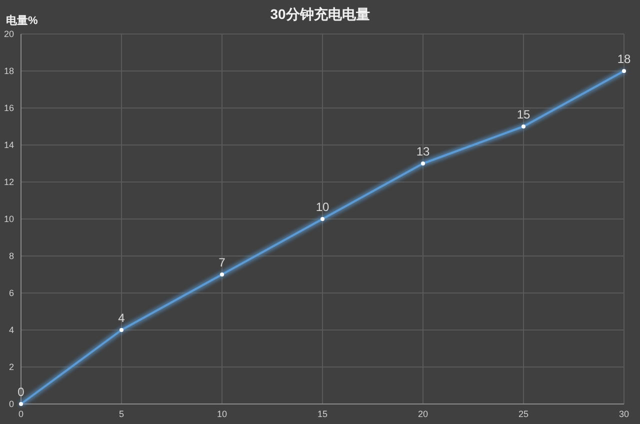  I want to click on y-tick-label: 12, so click(9, 182).